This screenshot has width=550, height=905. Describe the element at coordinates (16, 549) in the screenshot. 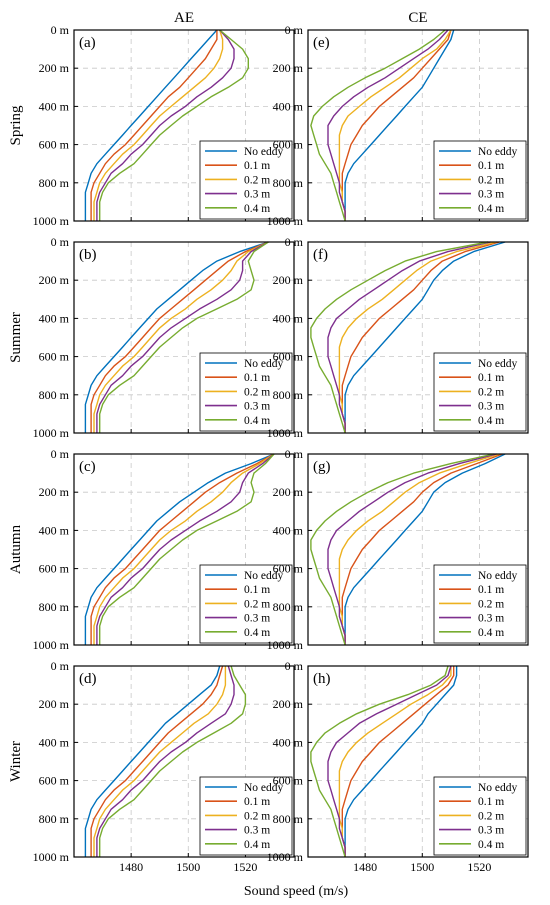

I see `row-label-autumn: Autumn` at that location.